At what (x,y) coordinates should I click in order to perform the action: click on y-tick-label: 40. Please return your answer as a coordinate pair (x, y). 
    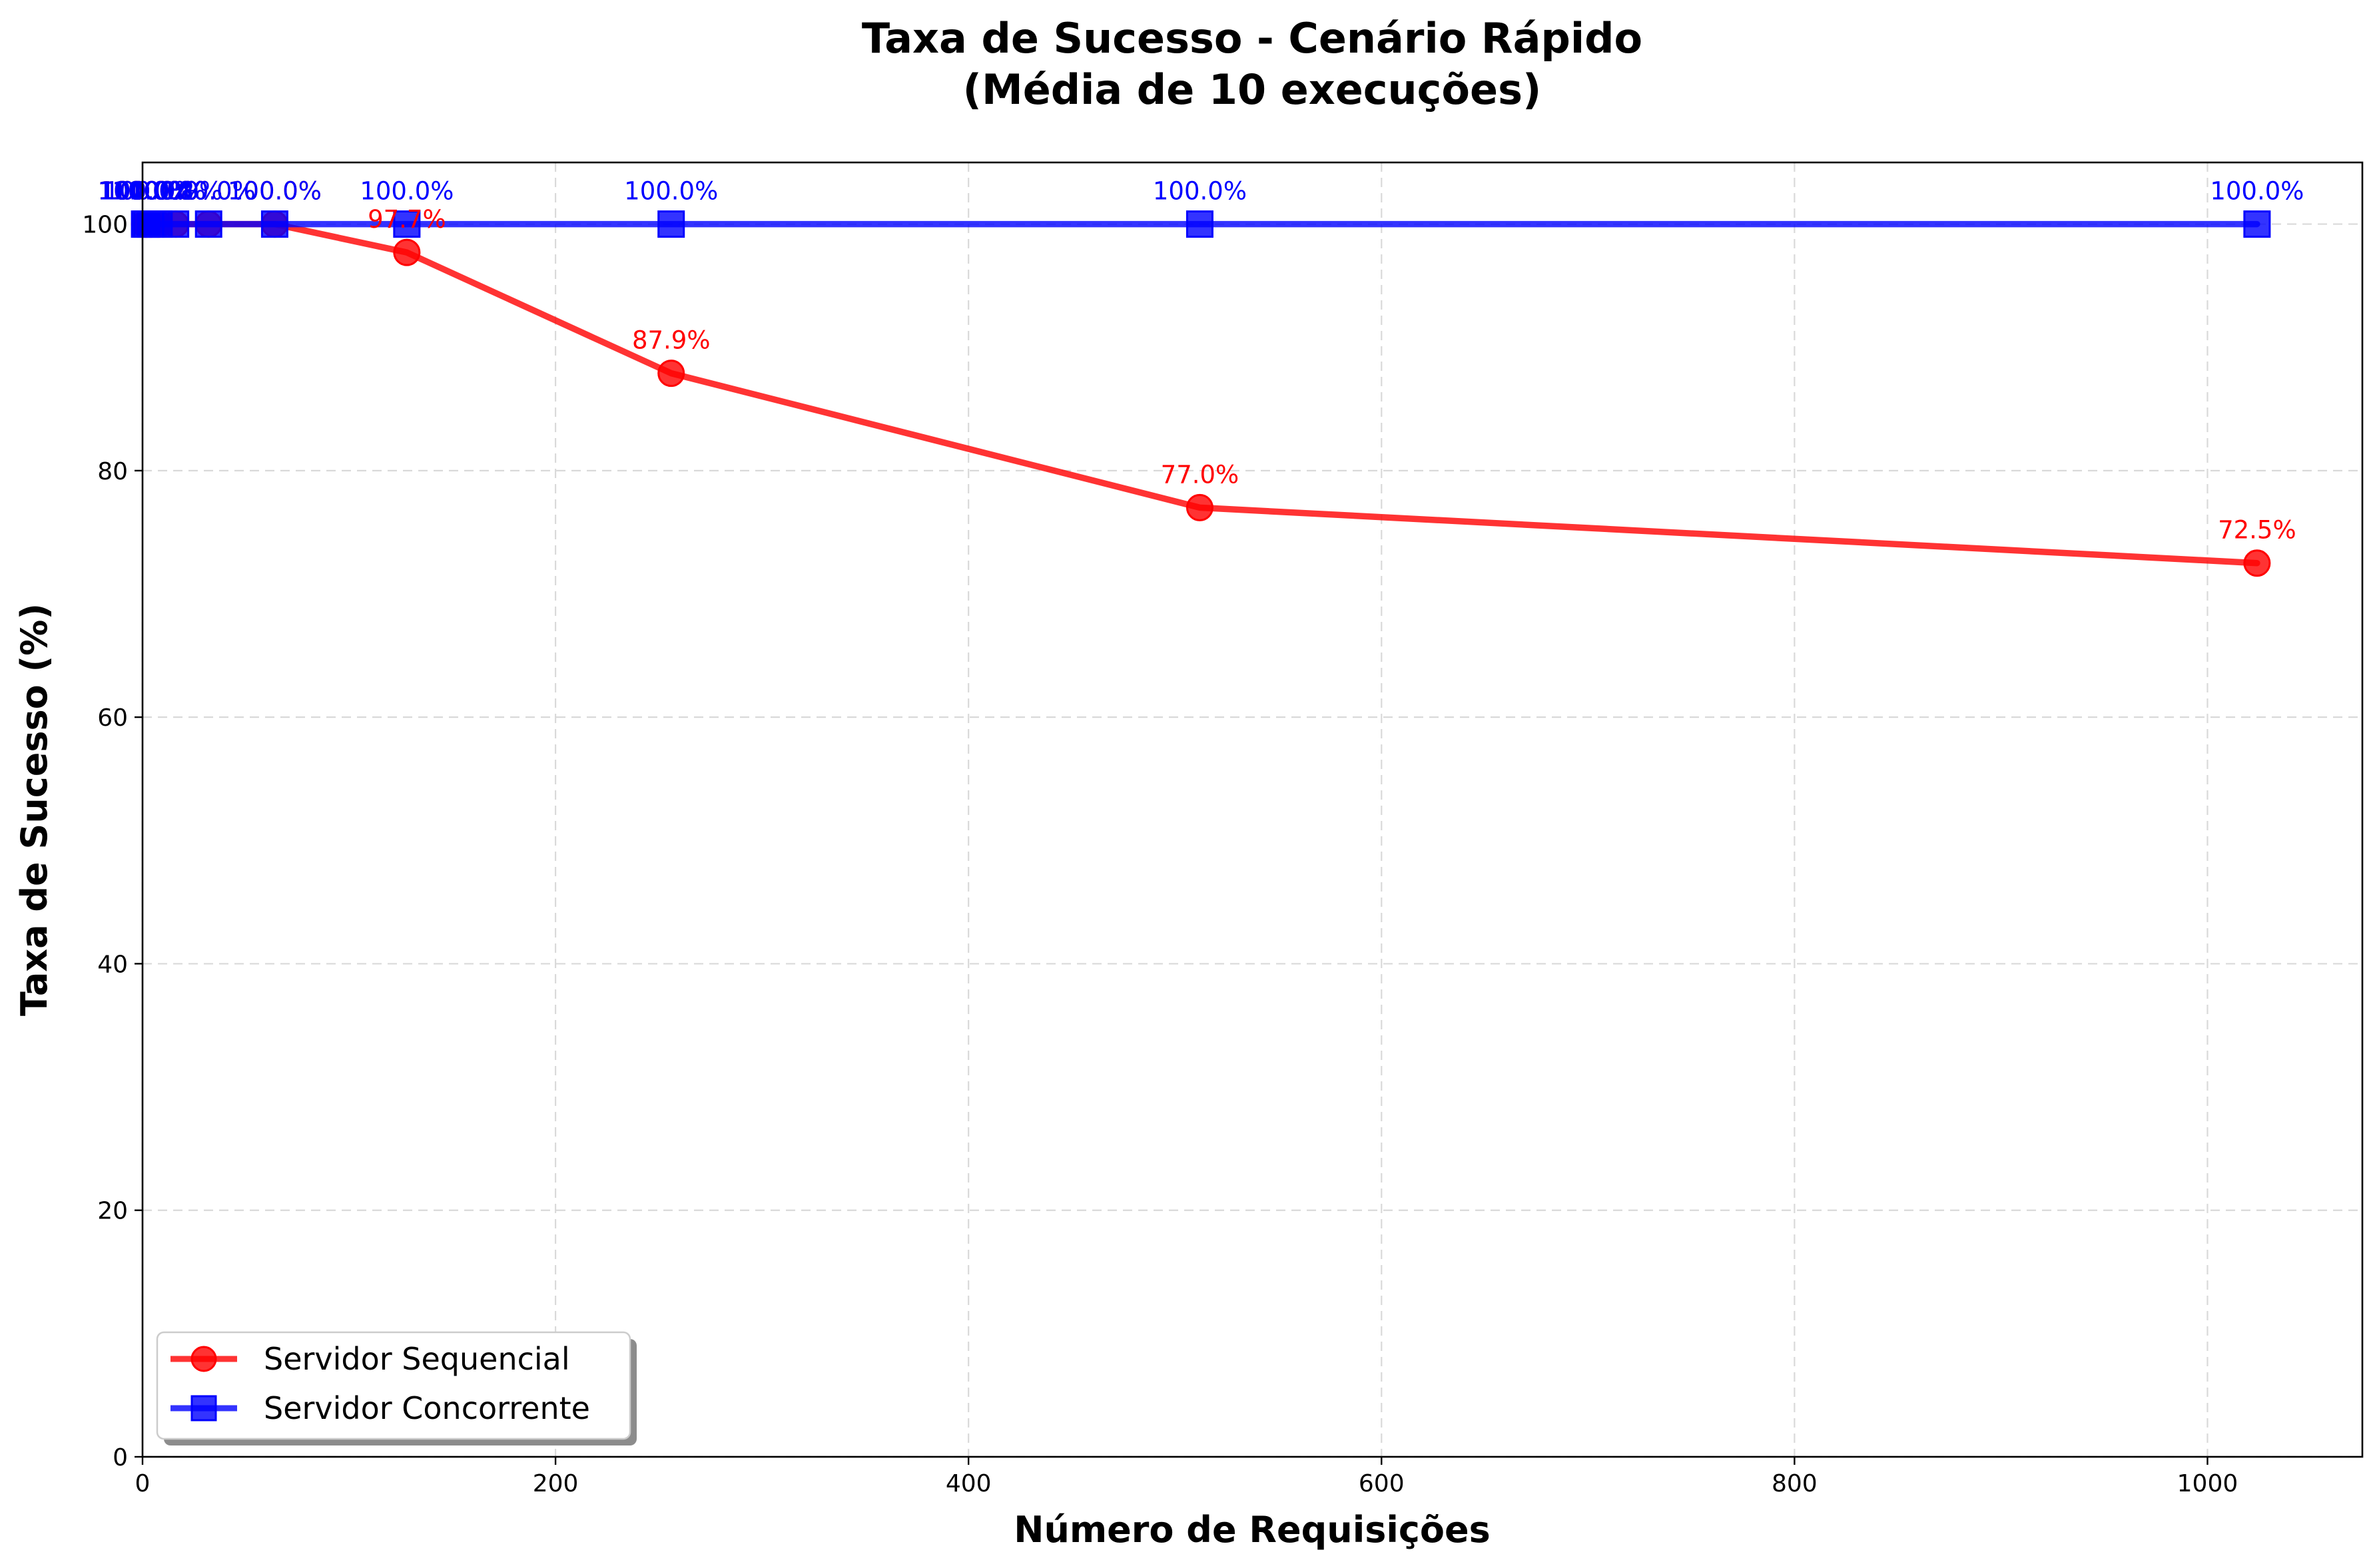
    Looking at the image, I should click on (112, 964).